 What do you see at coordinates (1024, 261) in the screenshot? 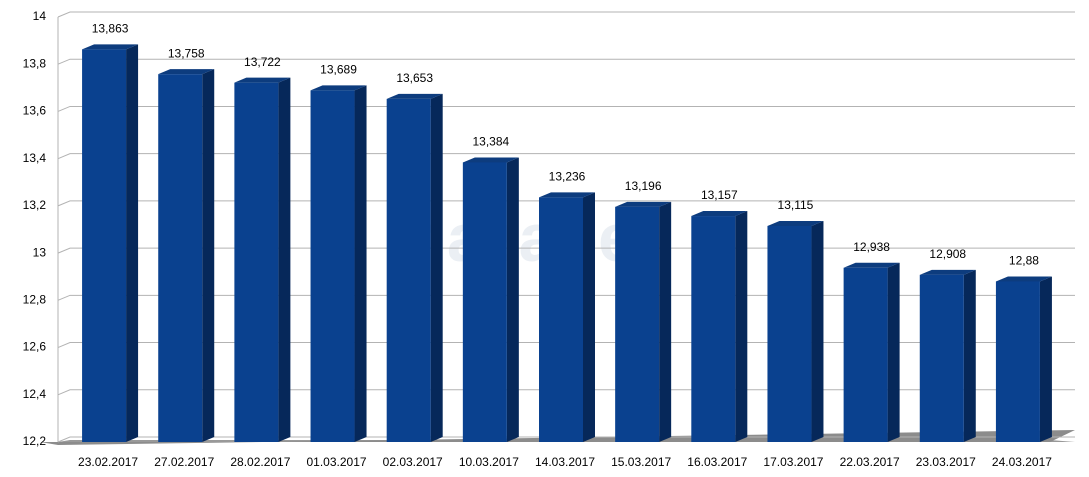
I see `data-label: 12,88` at bounding box center [1024, 261].